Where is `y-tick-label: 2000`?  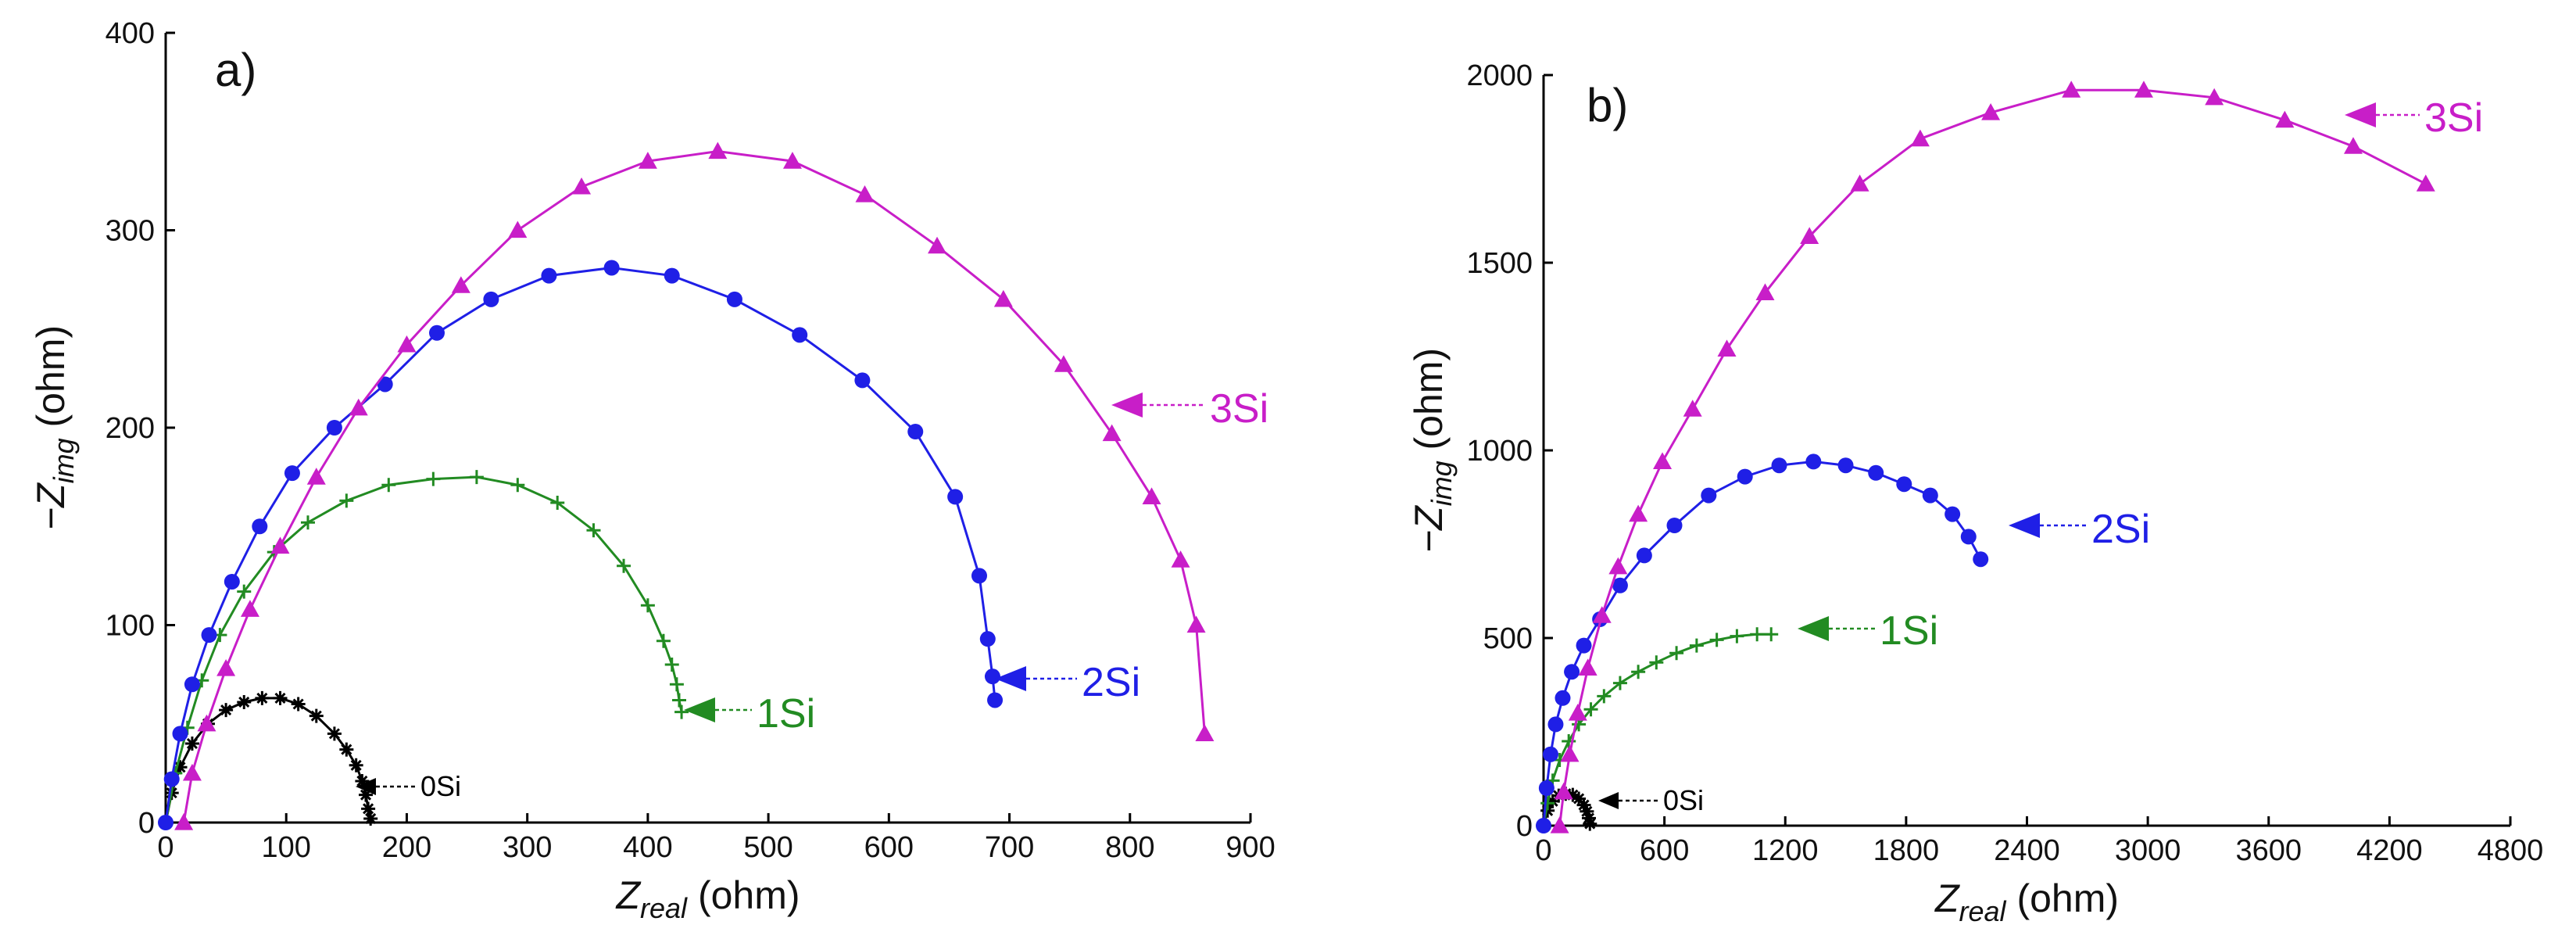
y-tick-label: 2000 is located at coordinates (1499, 75).